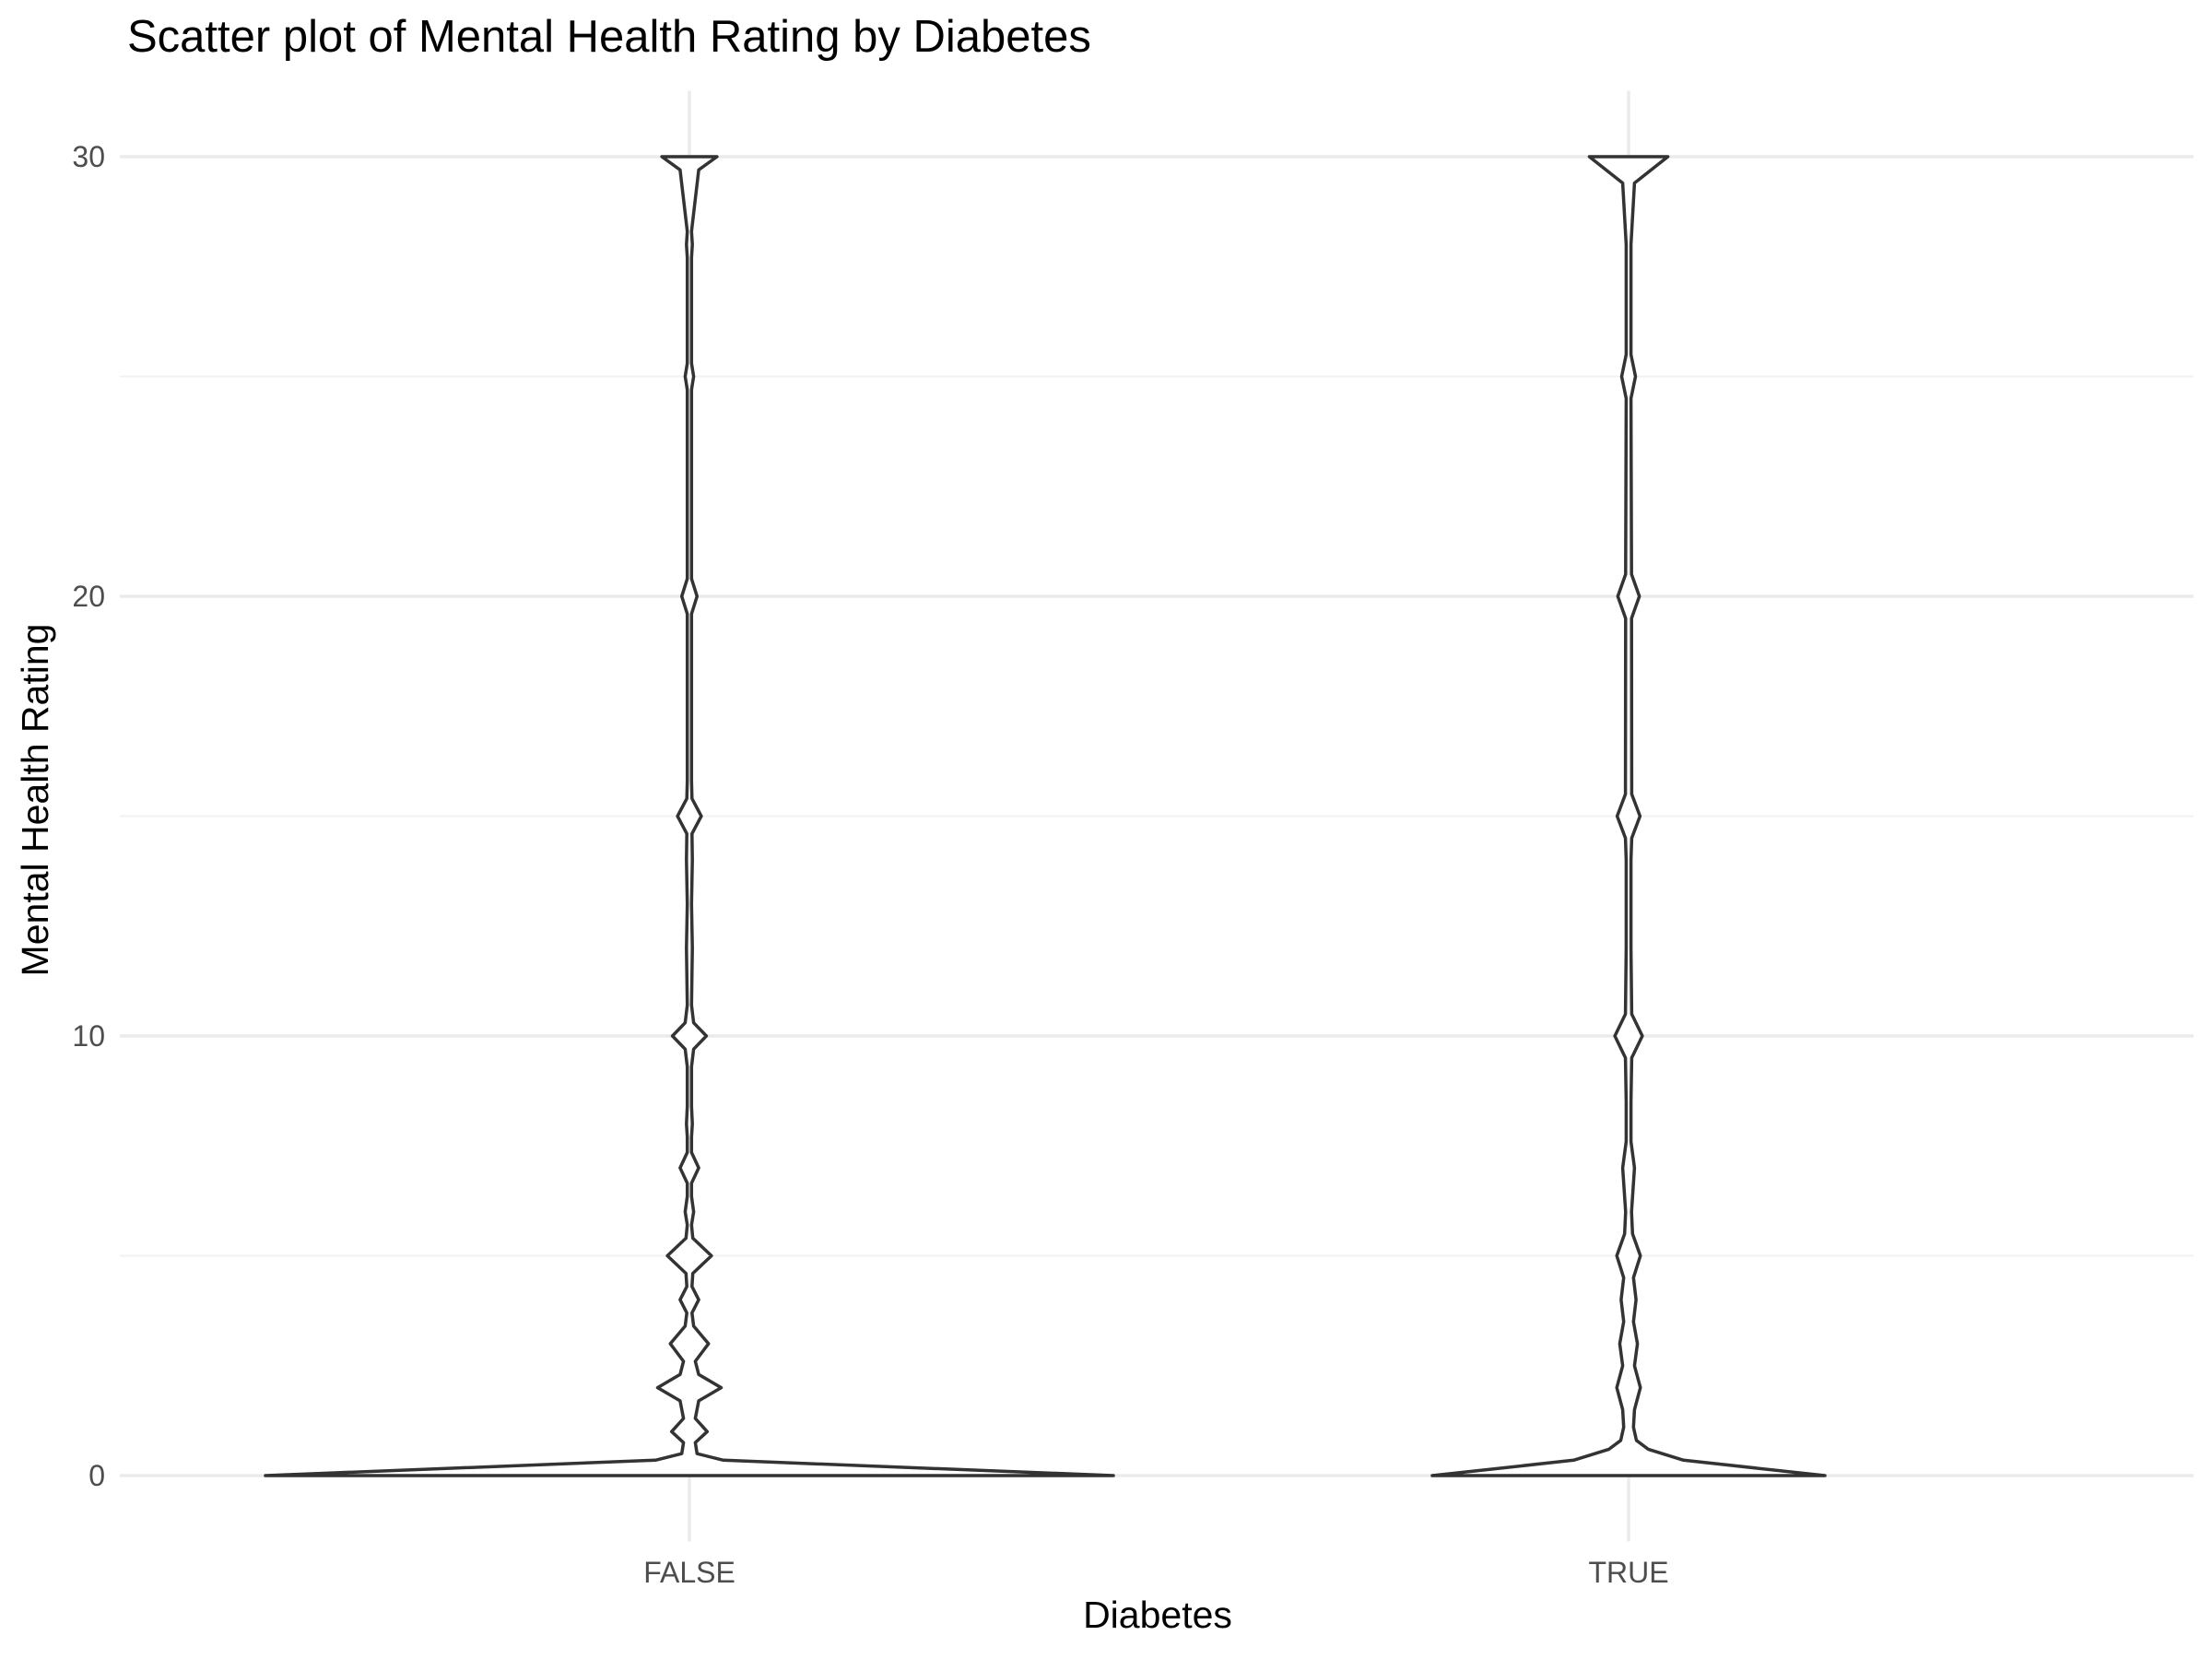  What do you see at coordinates (96, 1475) in the screenshot?
I see `y-tick-label: 0` at bounding box center [96, 1475].